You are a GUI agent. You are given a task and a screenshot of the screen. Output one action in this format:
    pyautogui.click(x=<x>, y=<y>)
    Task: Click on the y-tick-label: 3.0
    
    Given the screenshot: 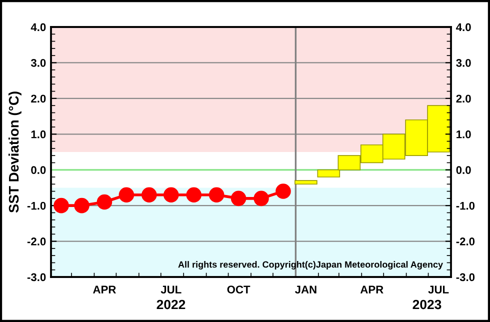 What is the action you would take?
    pyautogui.click(x=38, y=62)
    